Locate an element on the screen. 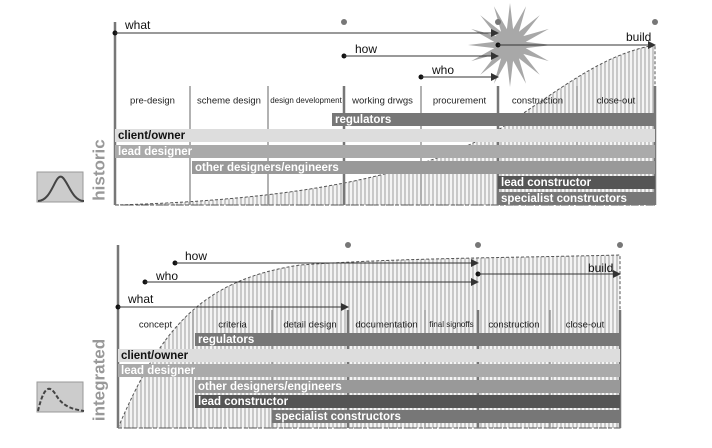 This screenshot has height=448, width=712. phase-label: criteria is located at coordinates (232, 325).